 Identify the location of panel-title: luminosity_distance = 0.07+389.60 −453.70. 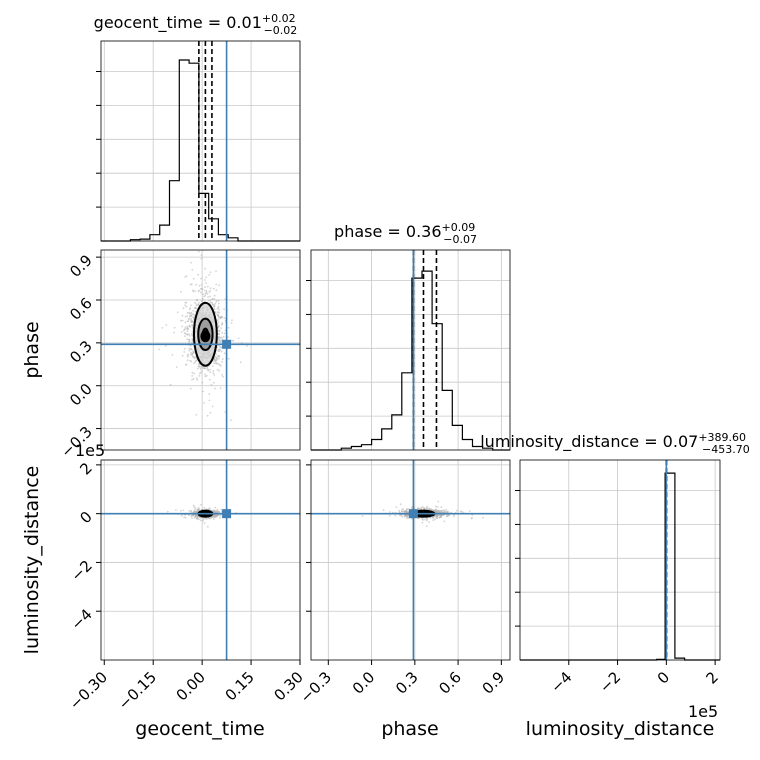
(615, 443).